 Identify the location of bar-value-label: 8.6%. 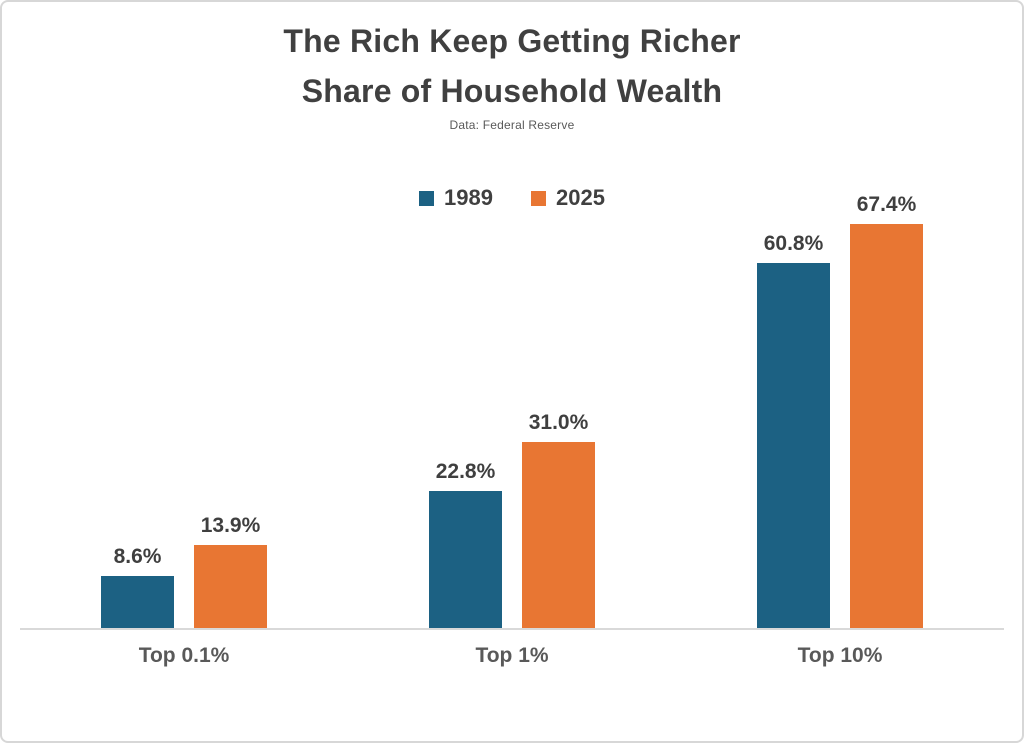
(137, 556).